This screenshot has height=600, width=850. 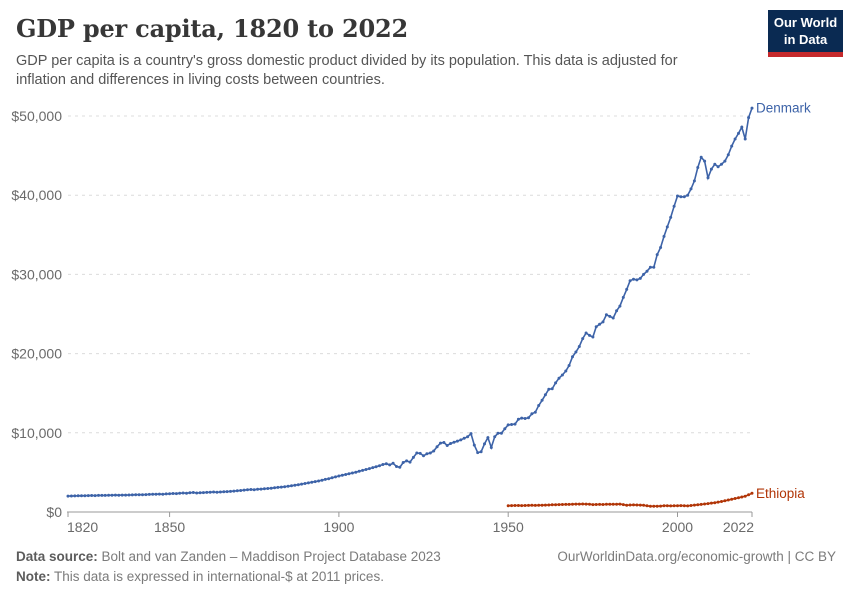 What do you see at coordinates (36, 354) in the screenshot?
I see `y-tick-label: $20,000` at bounding box center [36, 354].